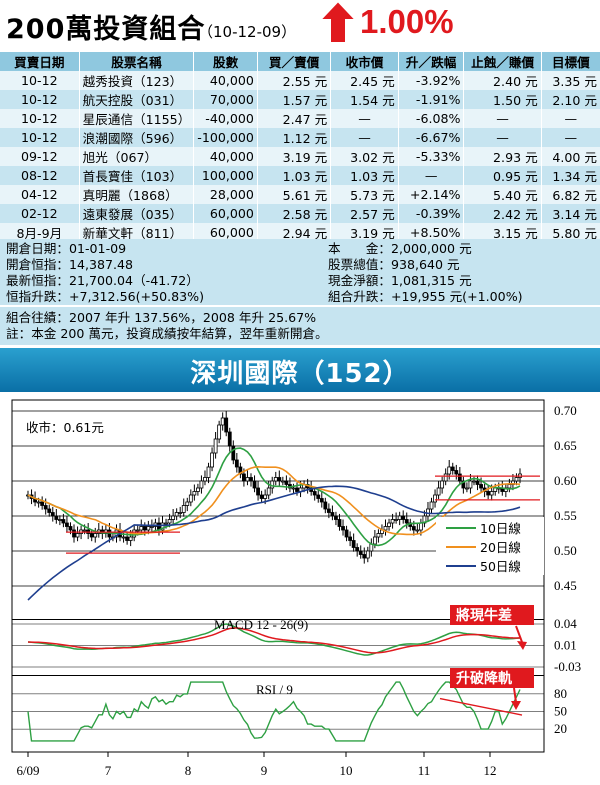 This screenshot has height=785, width=600. Describe the element at coordinates (137, 213) in the screenshot. I see `cell-stock: 遠東發展（035）` at that location.